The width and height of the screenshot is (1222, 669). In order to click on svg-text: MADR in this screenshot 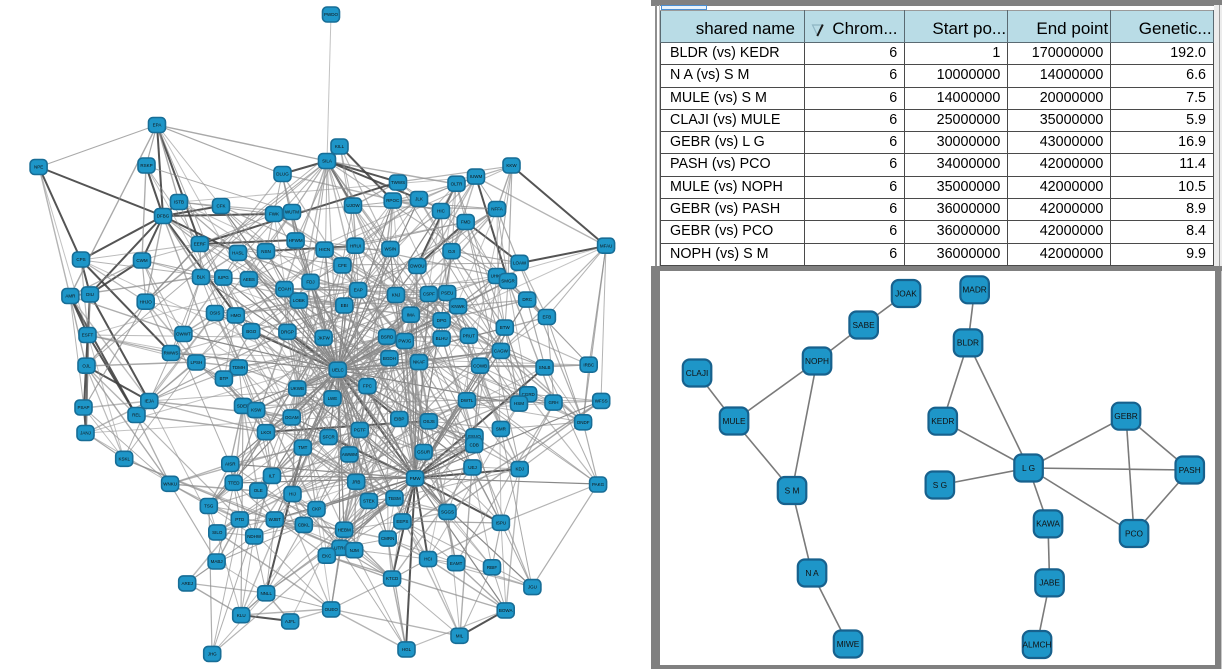, I will do `click(974, 290)`.